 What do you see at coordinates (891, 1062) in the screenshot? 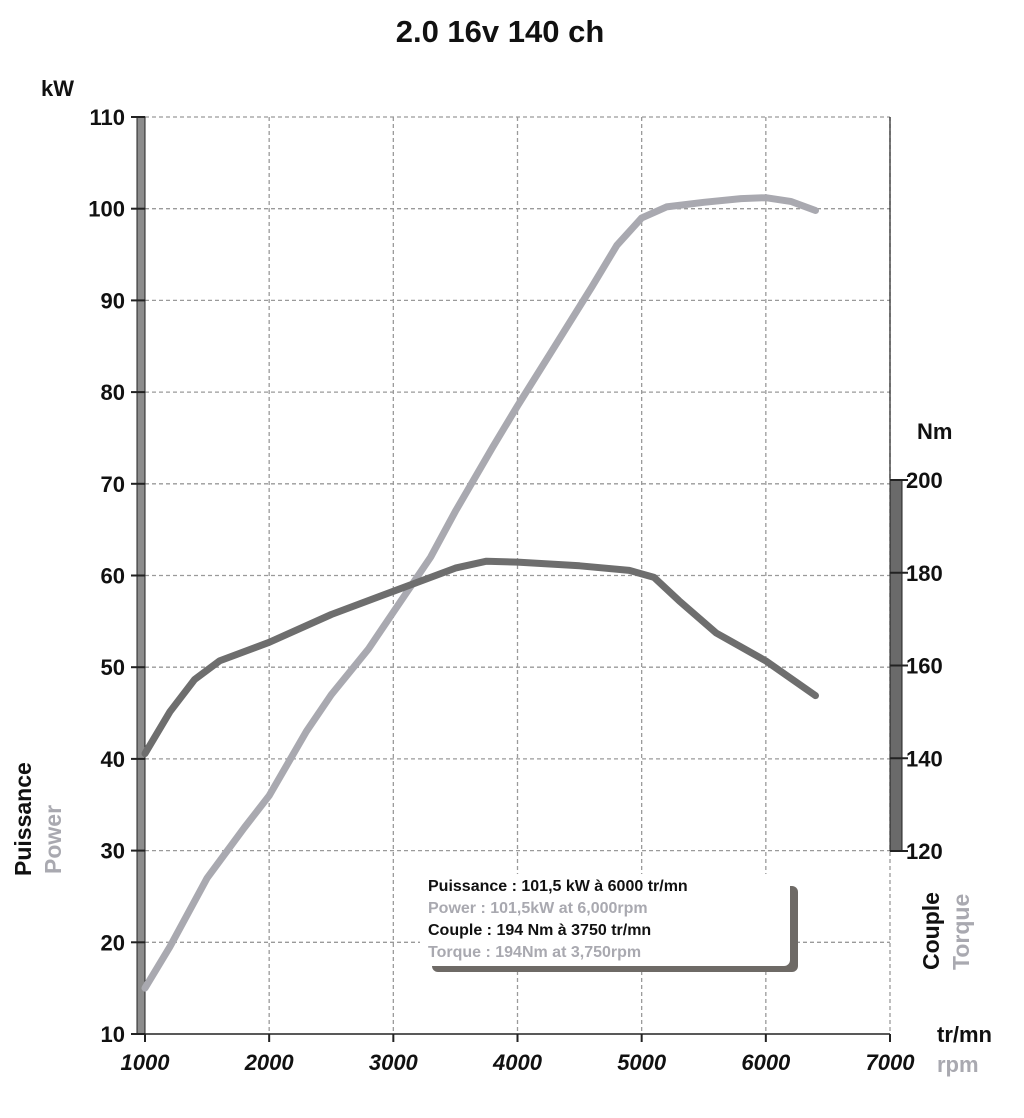
I see `x-tick-label: 7000` at bounding box center [891, 1062].